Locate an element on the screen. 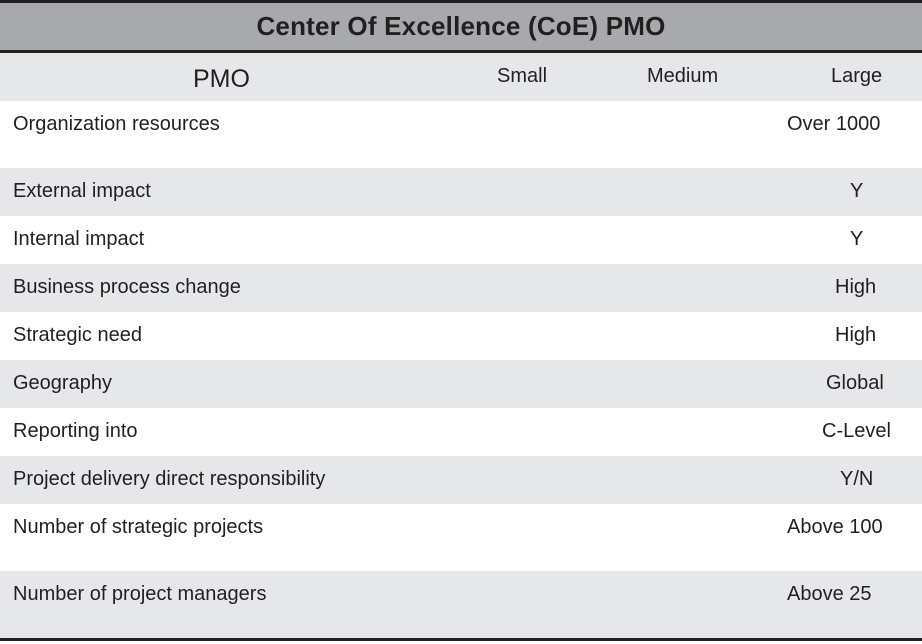 Image resolution: width=922 pixels, height=644 pixels. table-title: Center Of Excellence (CoE) PMO is located at coordinates (461, 26).